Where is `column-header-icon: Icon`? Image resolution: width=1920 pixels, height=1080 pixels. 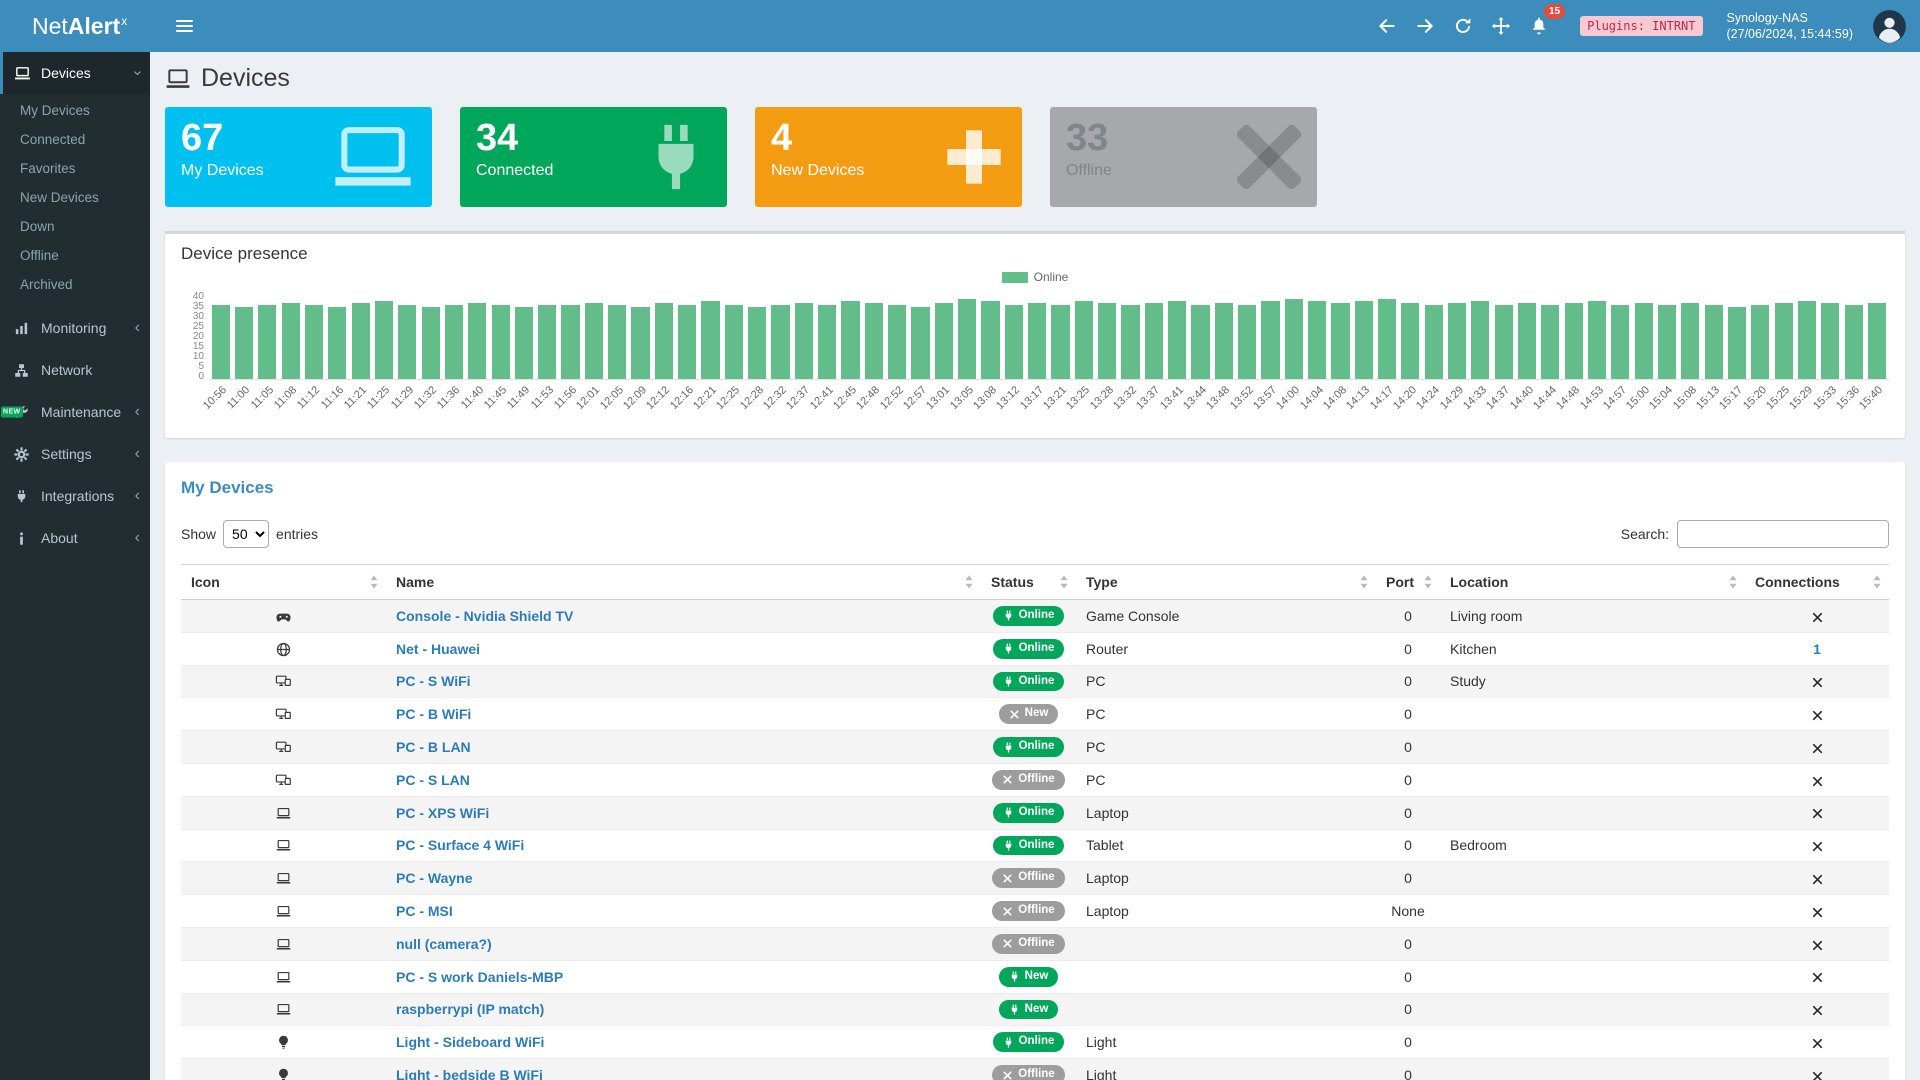
column-header-icon: Icon is located at coordinates (283, 582).